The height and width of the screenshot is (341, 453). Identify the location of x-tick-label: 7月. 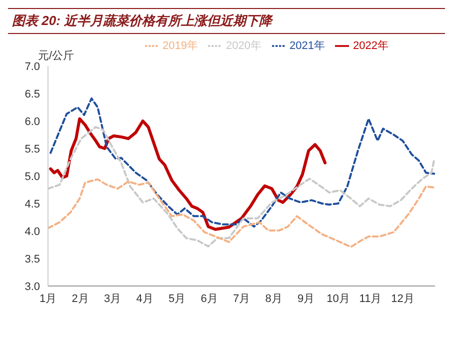
(241, 298).